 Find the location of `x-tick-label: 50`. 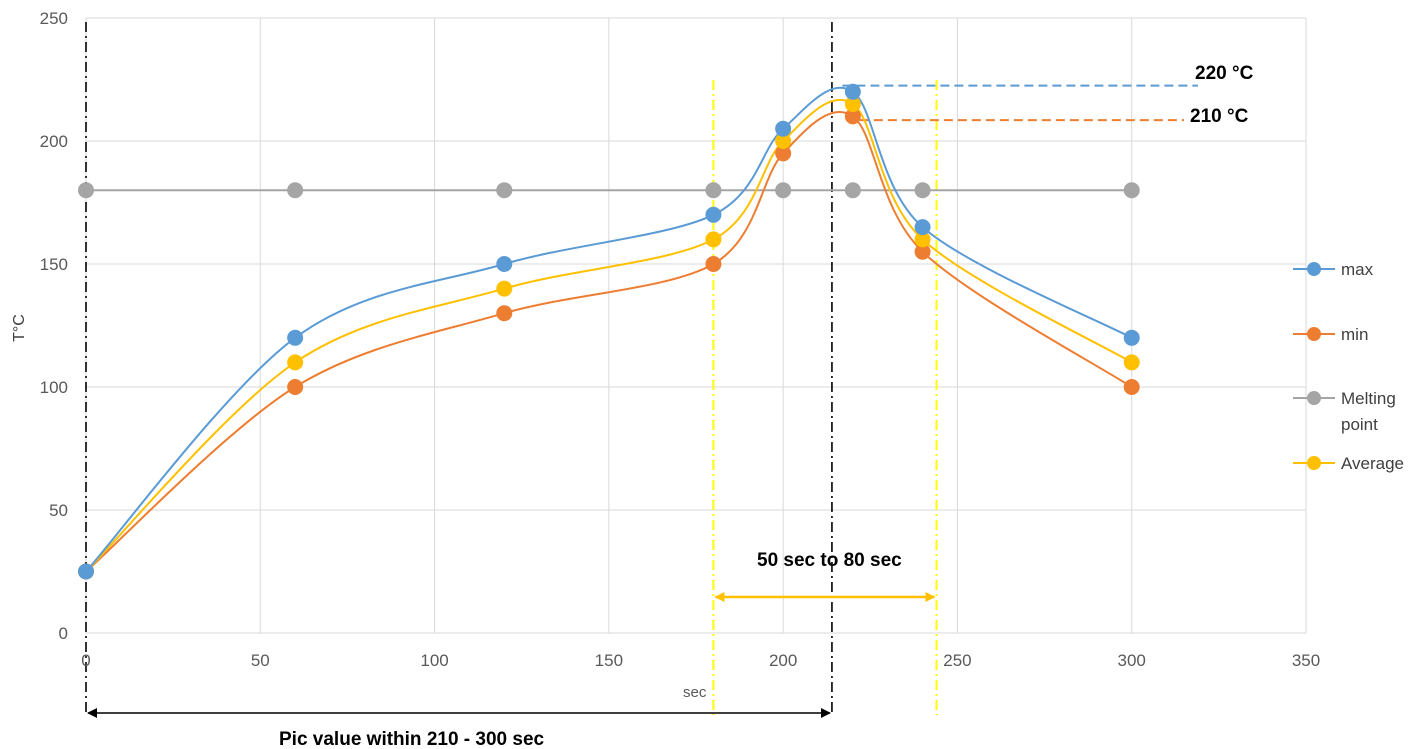

x-tick-label: 50 is located at coordinates (260, 660).